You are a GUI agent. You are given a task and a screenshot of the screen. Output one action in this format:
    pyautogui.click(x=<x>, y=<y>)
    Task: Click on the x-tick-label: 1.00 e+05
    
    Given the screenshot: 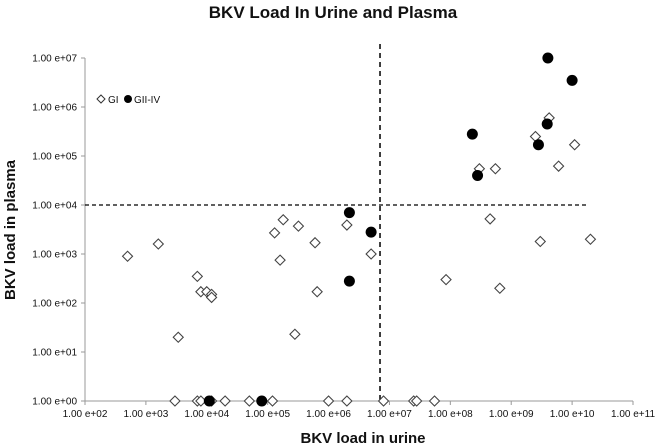 What is the action you would take?
    pyautogui.click(x=267, y=414)
    